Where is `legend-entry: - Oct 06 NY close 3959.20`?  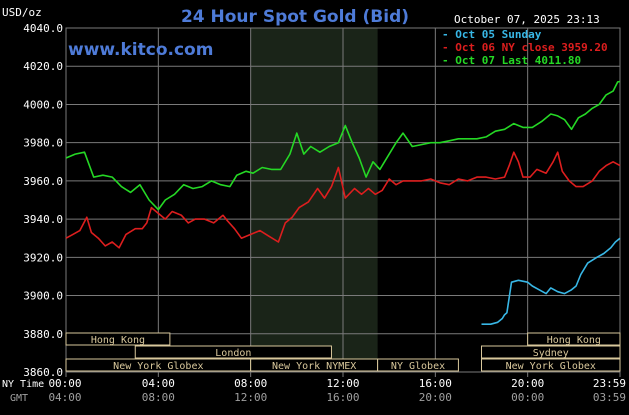
legend-entry: - Oct 06 NY close 3959.20 is located at coordinates (525, 47).